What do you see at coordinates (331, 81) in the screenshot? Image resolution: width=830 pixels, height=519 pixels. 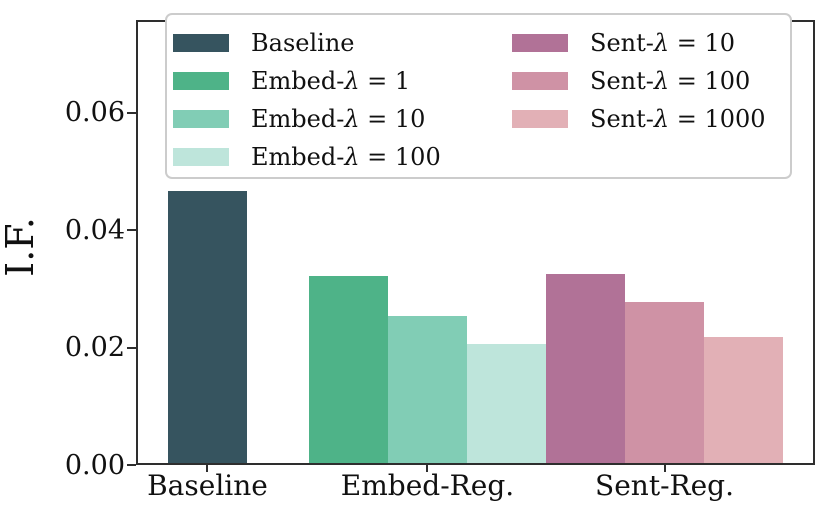 I see `legend-label: Embed-λ = 1` at bounding box center [331, 81].